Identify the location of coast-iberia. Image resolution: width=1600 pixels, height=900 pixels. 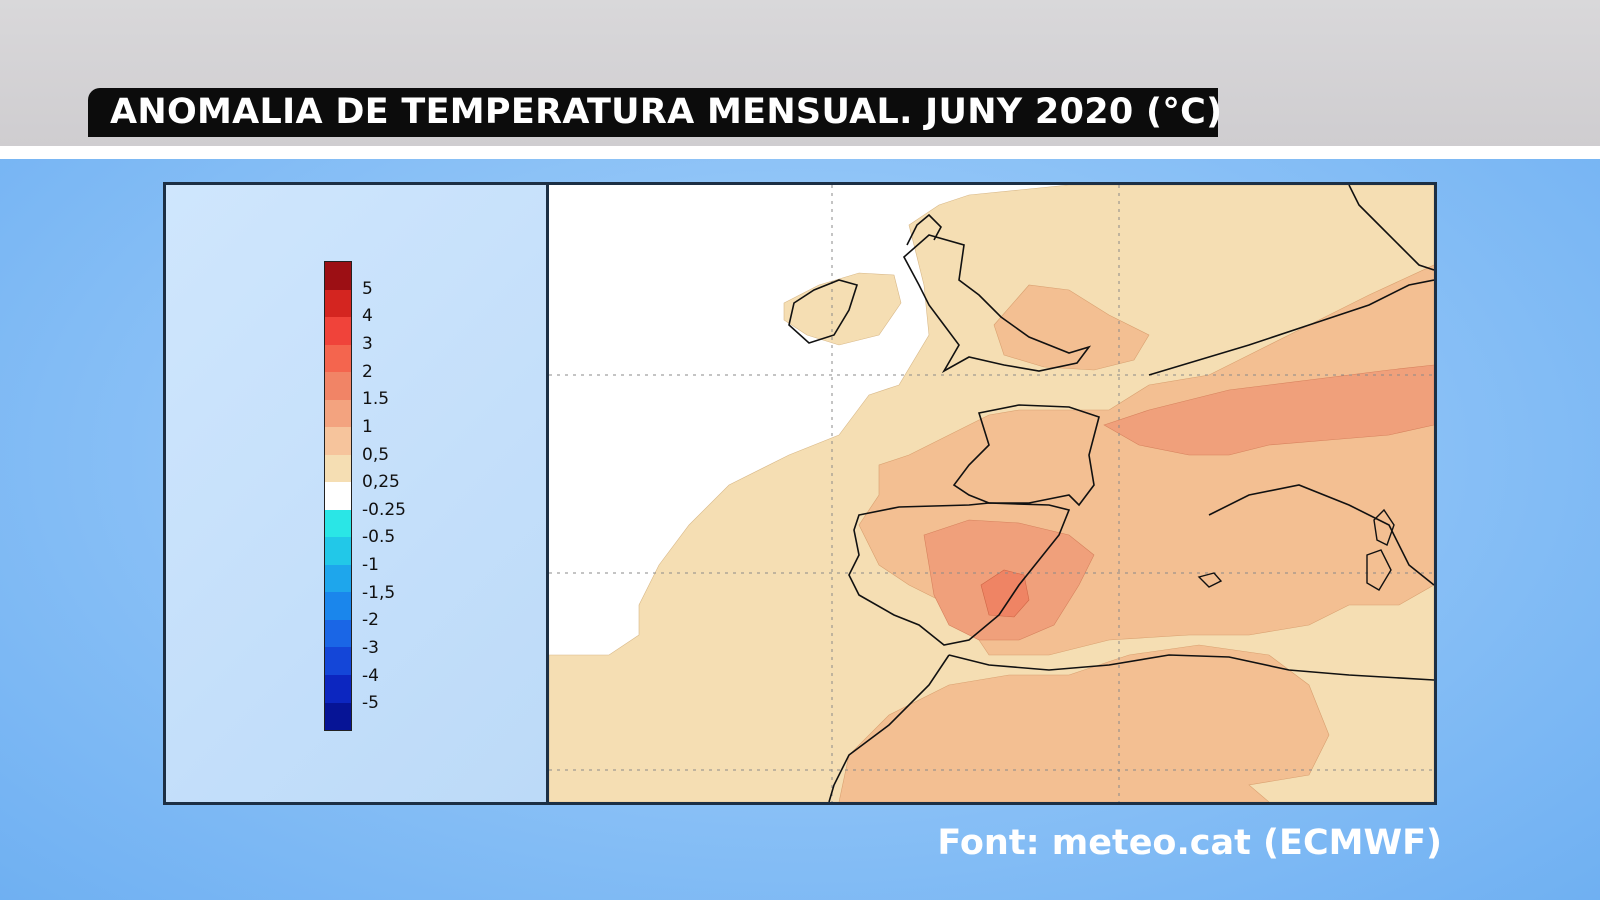
(959, 574).